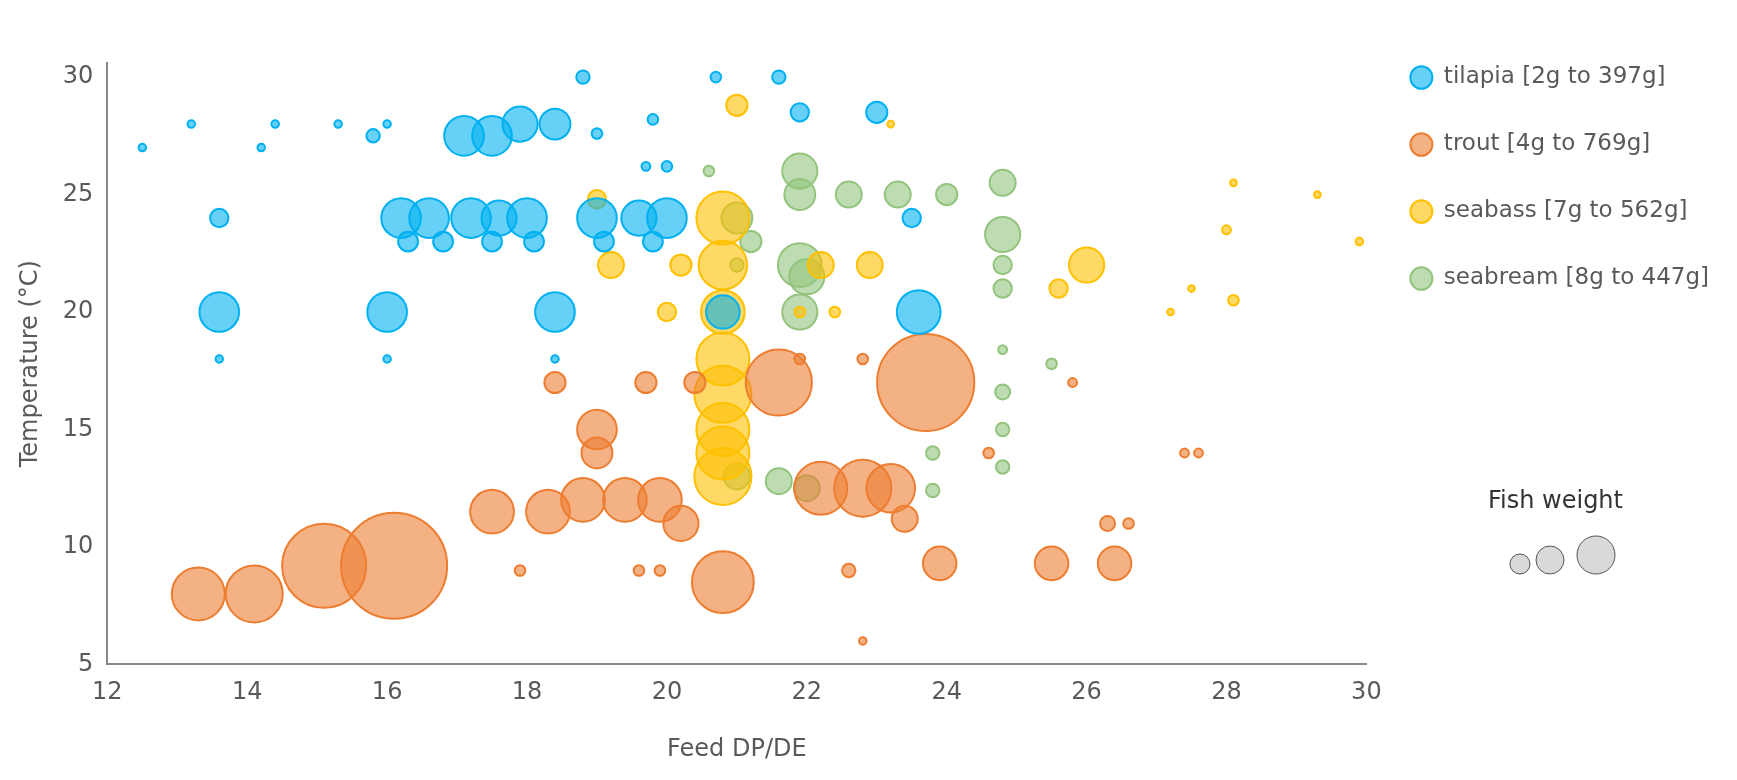 This screenshot has height=780, width=1737. Describe the element at coordinates (387, 691) in the screenshot. I see `x-tick-label: 16` at that location.